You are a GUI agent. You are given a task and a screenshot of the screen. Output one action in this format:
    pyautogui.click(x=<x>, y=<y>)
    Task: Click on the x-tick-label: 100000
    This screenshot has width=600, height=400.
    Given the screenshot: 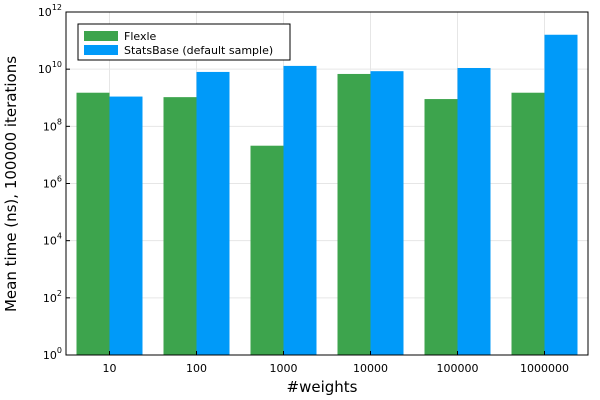 What is the action you would take?
    pyautogui.click(x=458, y=368)
    